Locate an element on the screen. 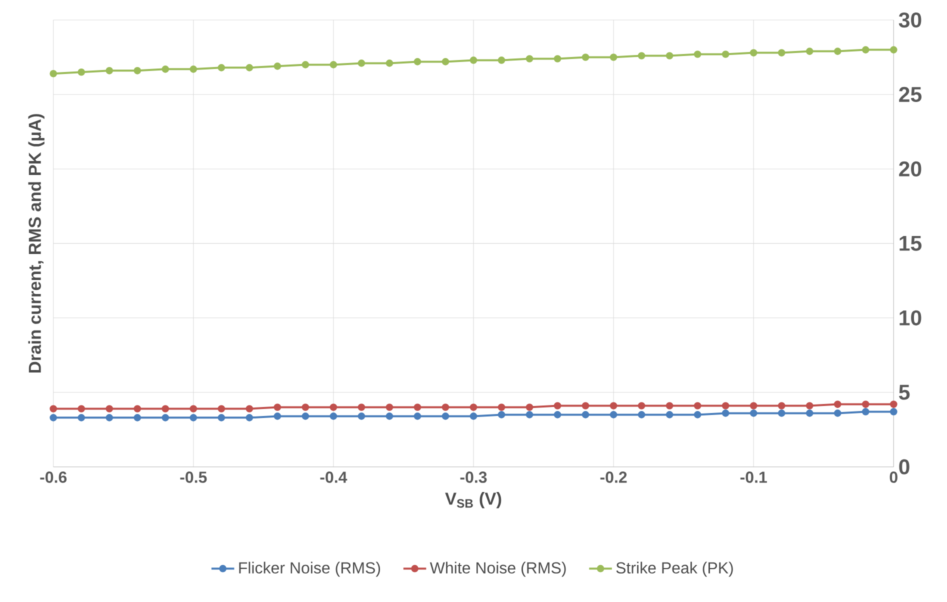 Image resolution: width=947 pixels, height=602 pixels. x-tick-label: -0.1 is located at coordinates (753, 478).